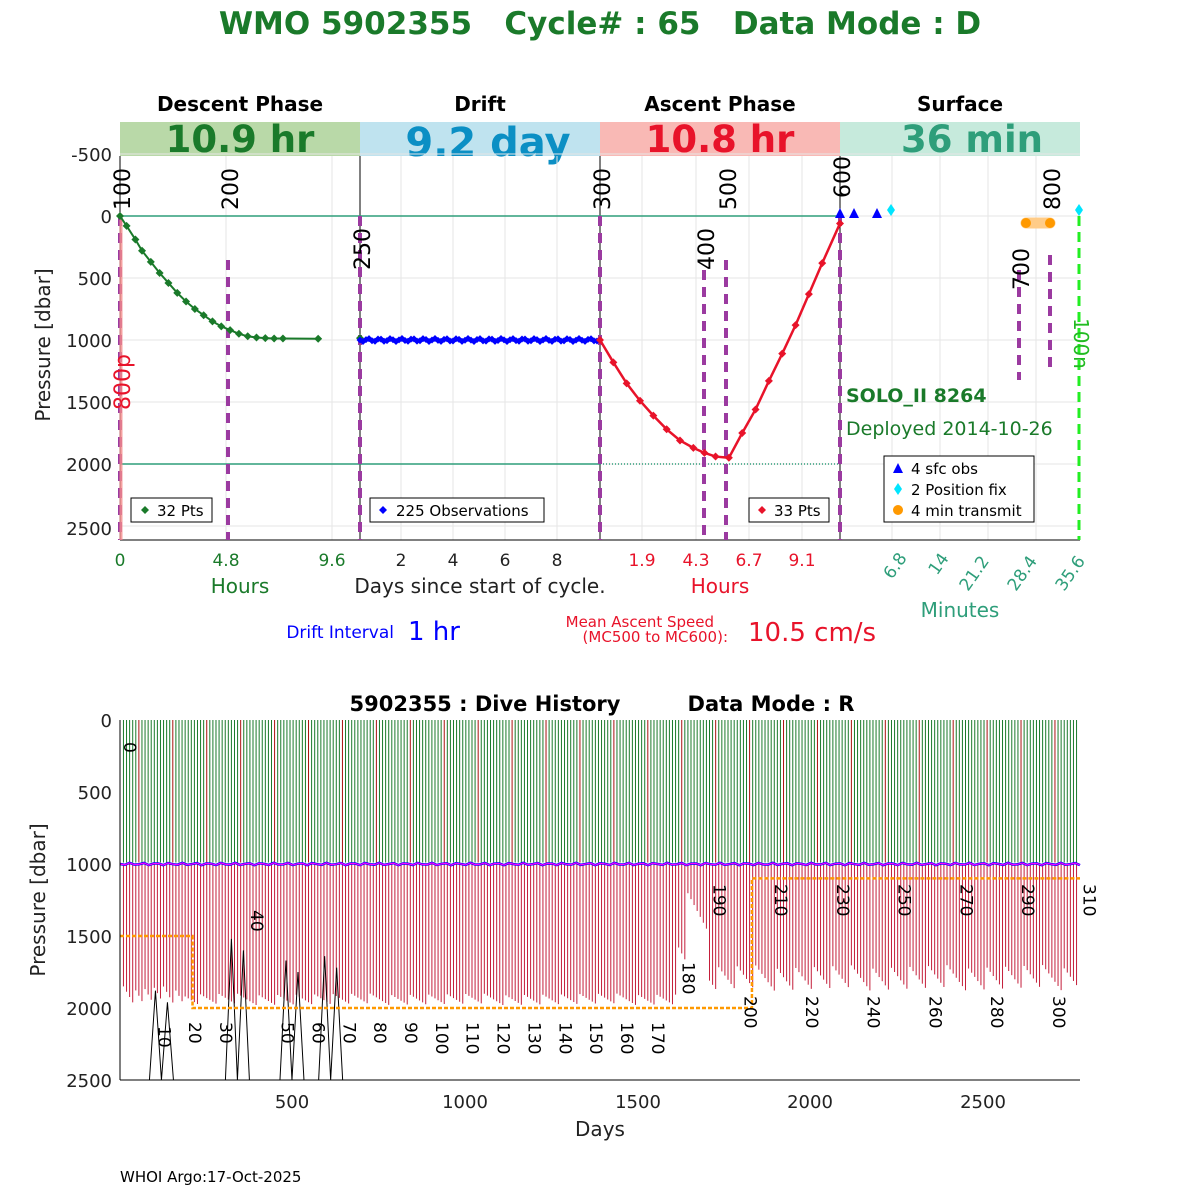 Image resolution: width=1200 pixels, height=1200 pixels. What do you see at coordinates (231, 189) in the screenshot?
I see `mc-label-200: 200` at bounding box center [231, 189].